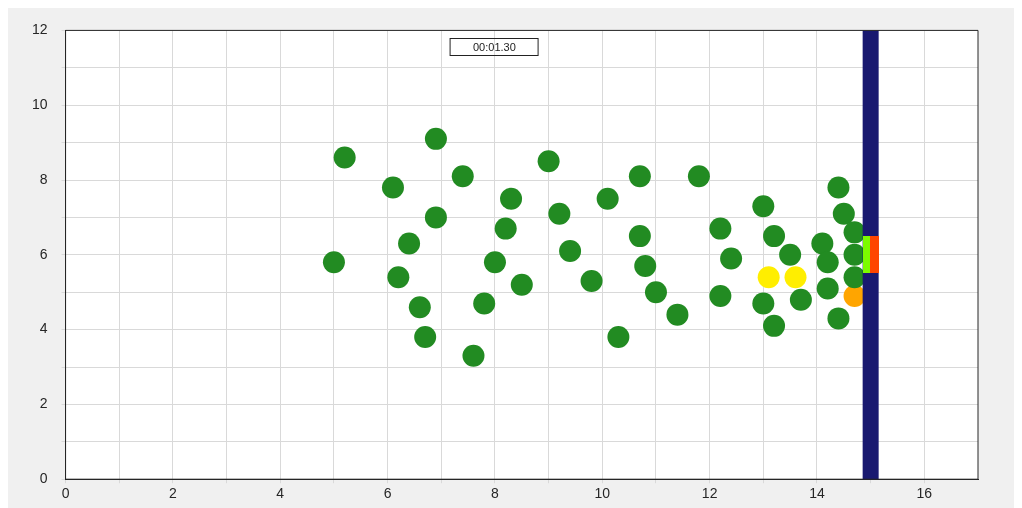  What do you see at coordinates (280, 493) in the screenshot?
I see `x-tick-label: 4` at bounding box center [280, 493].